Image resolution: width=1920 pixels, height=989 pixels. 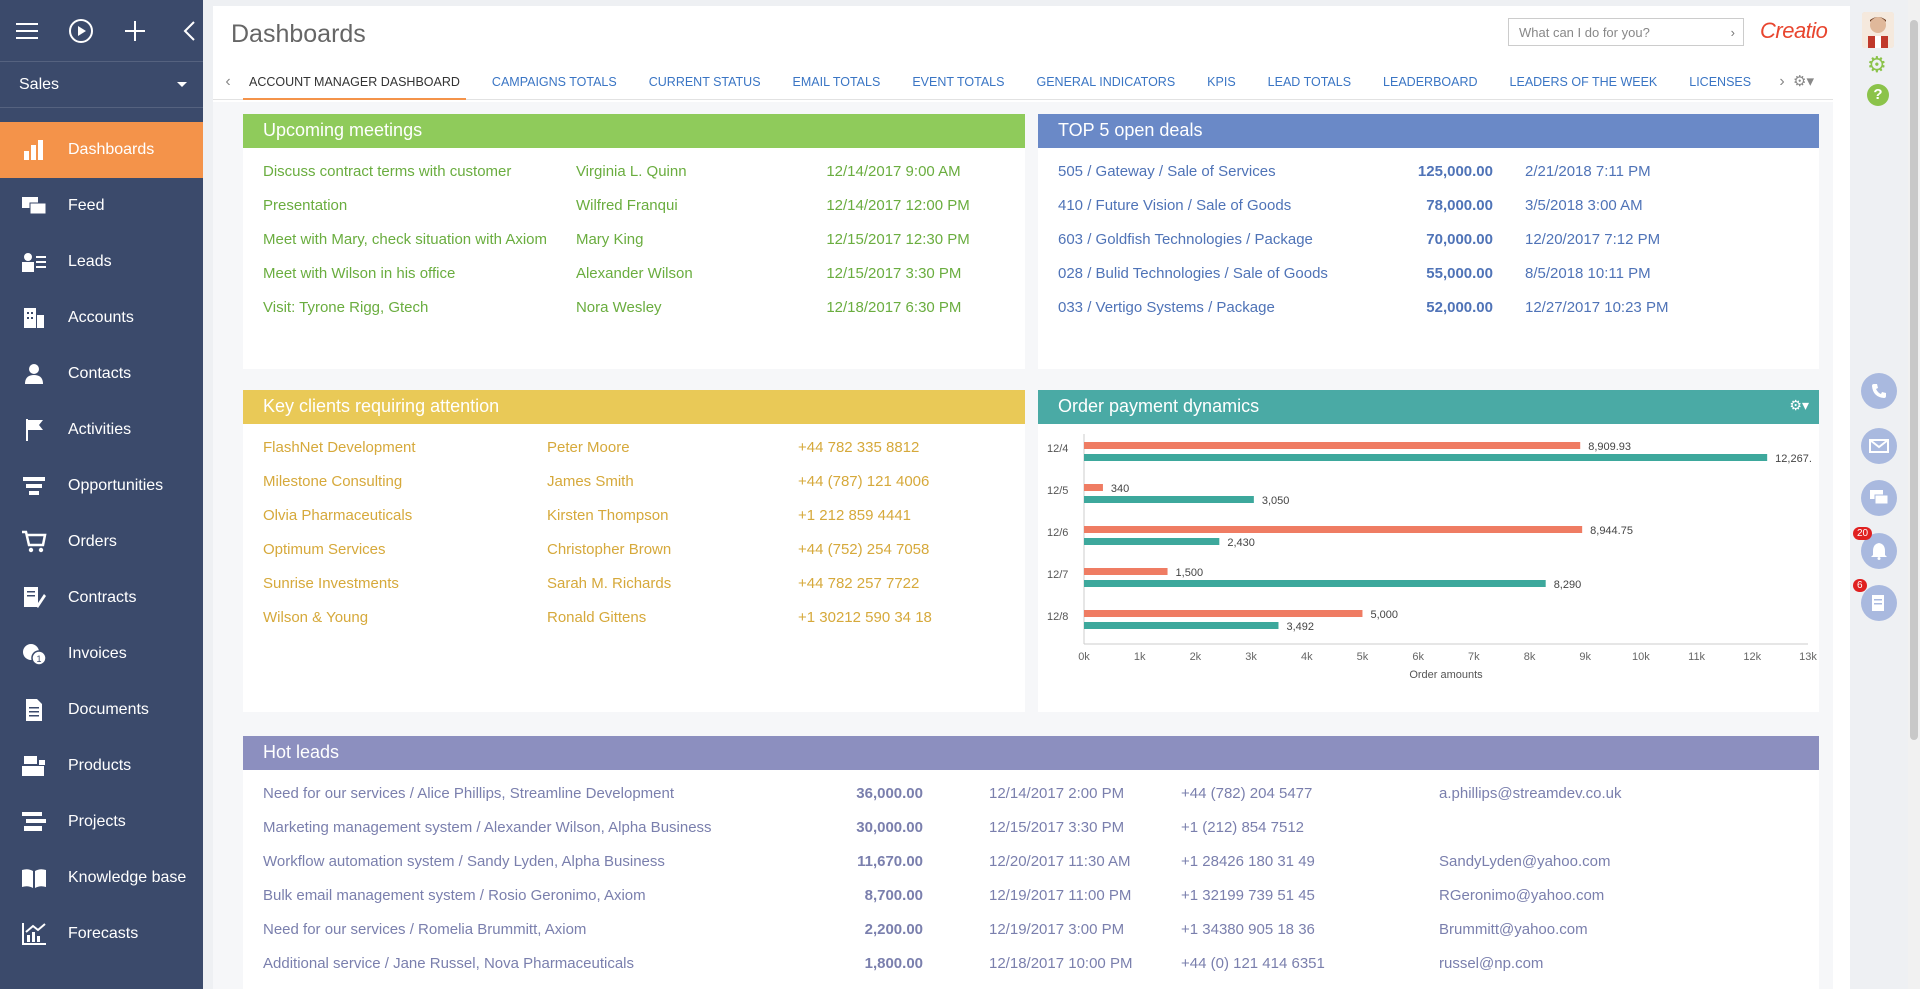 I want to click on sidebar-item-projects: Projects, so click(x=101, y=822).